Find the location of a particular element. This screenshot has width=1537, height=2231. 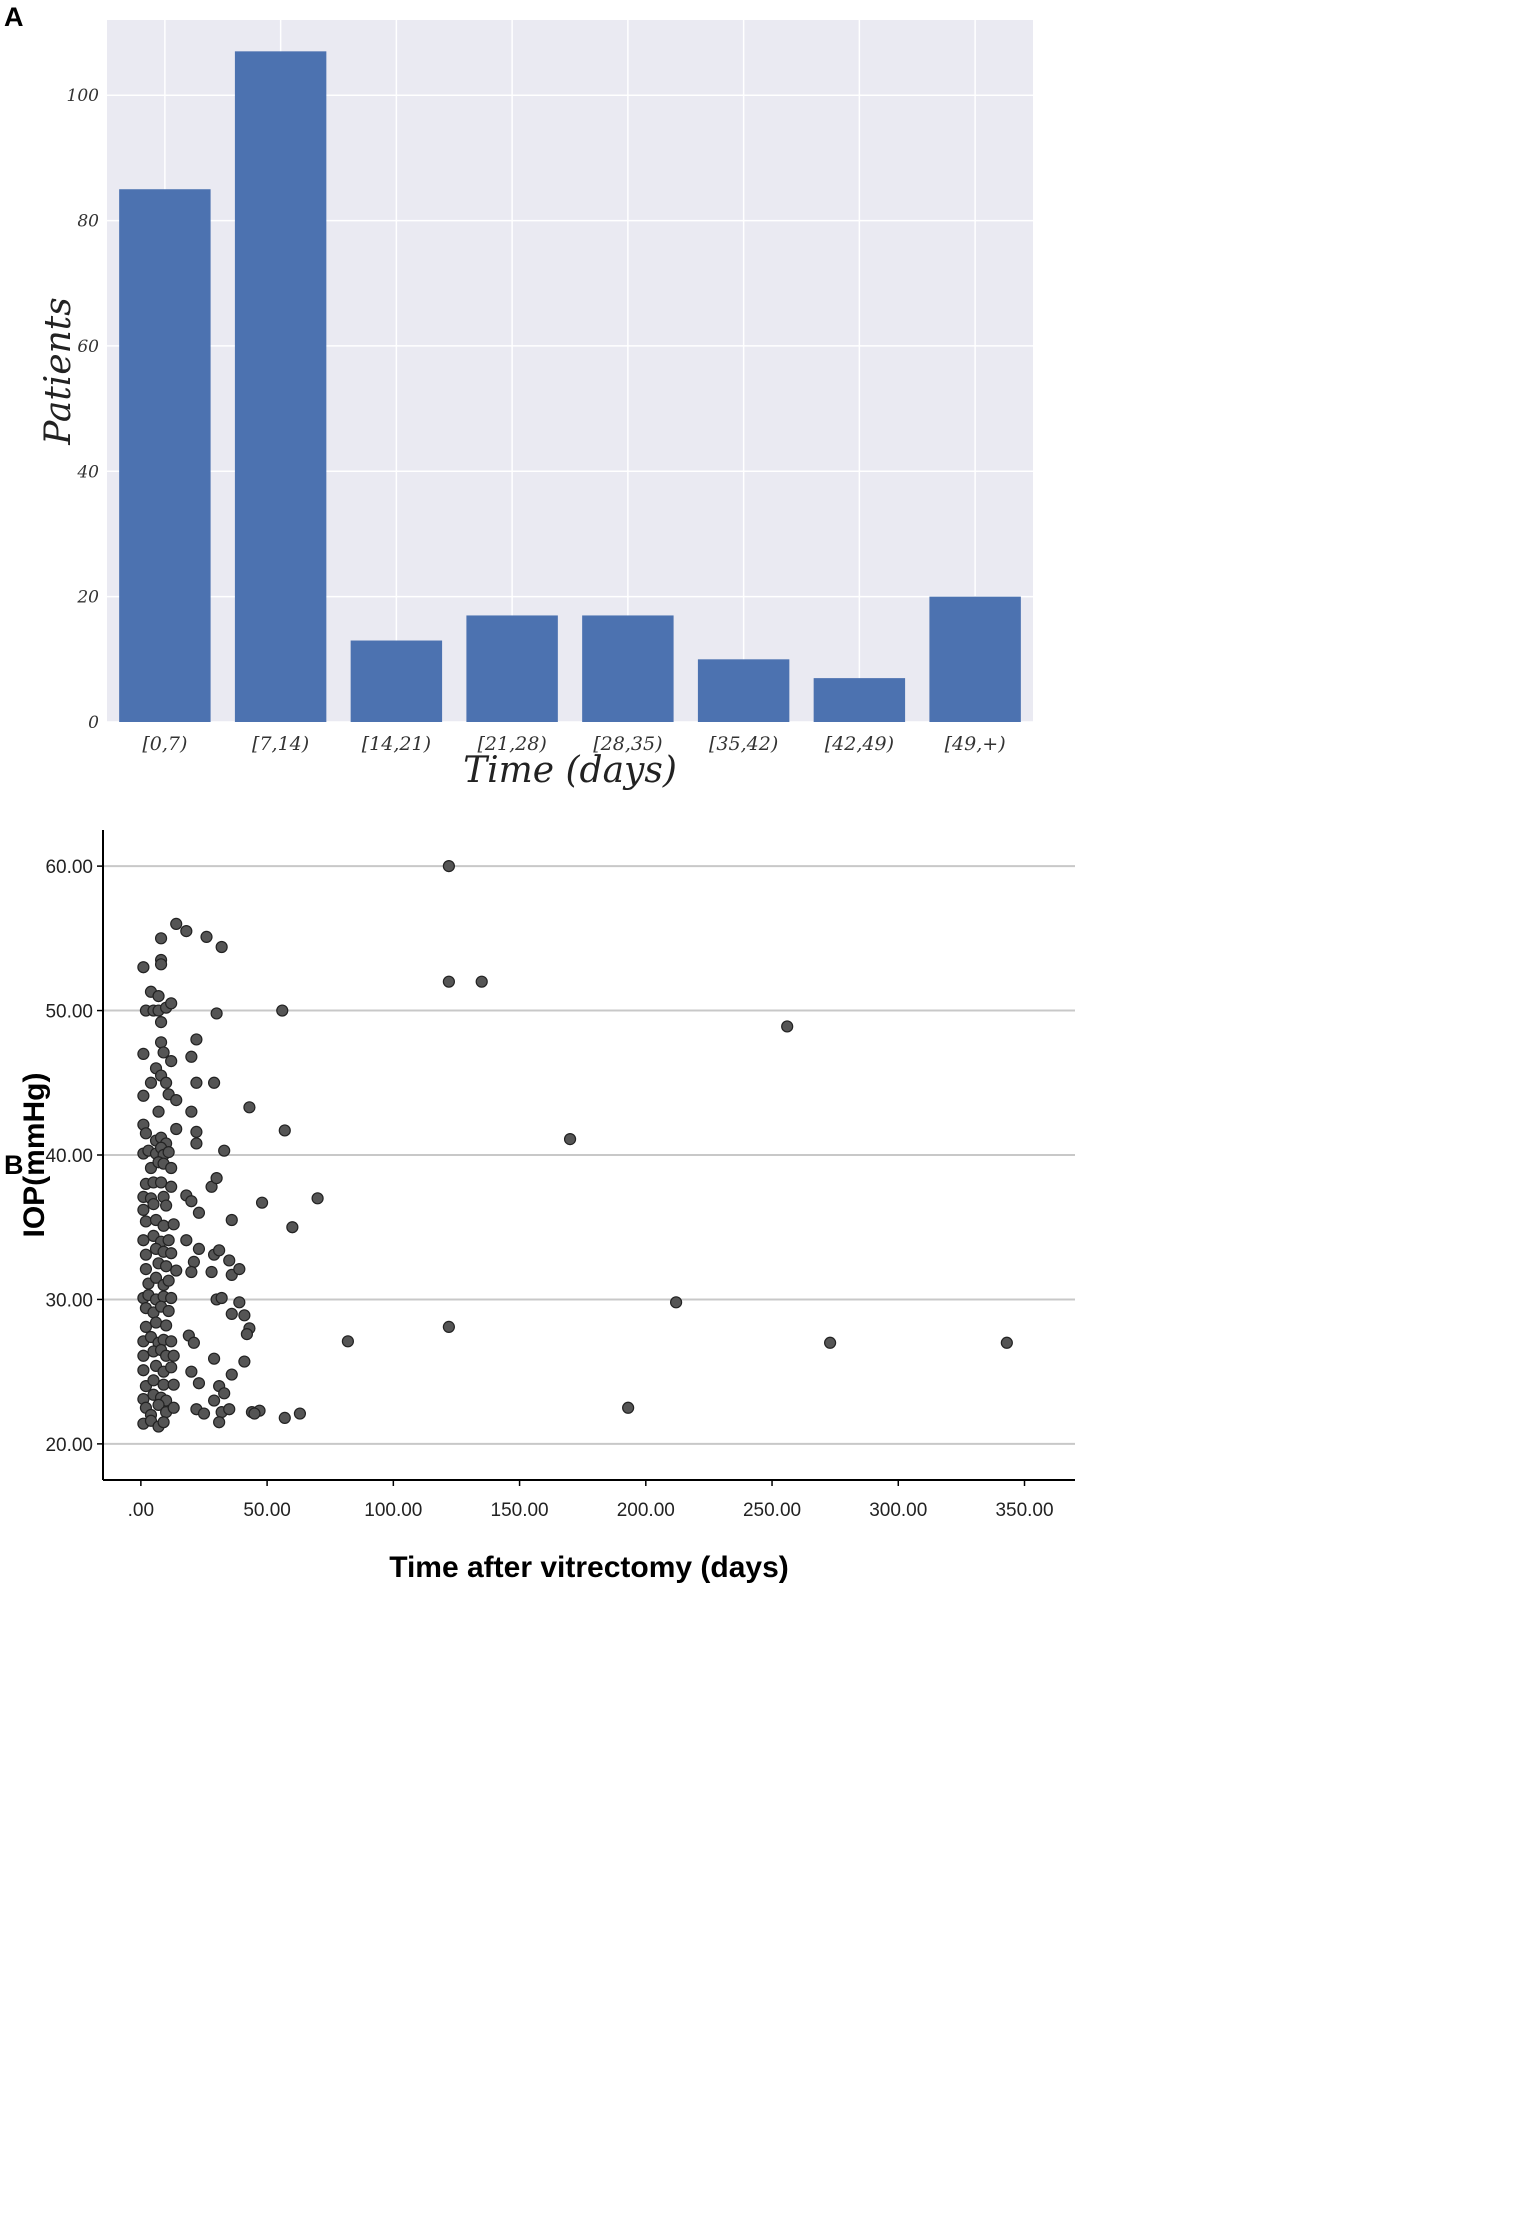

panel-b-letter: B is located at coordinates (14, 1165).